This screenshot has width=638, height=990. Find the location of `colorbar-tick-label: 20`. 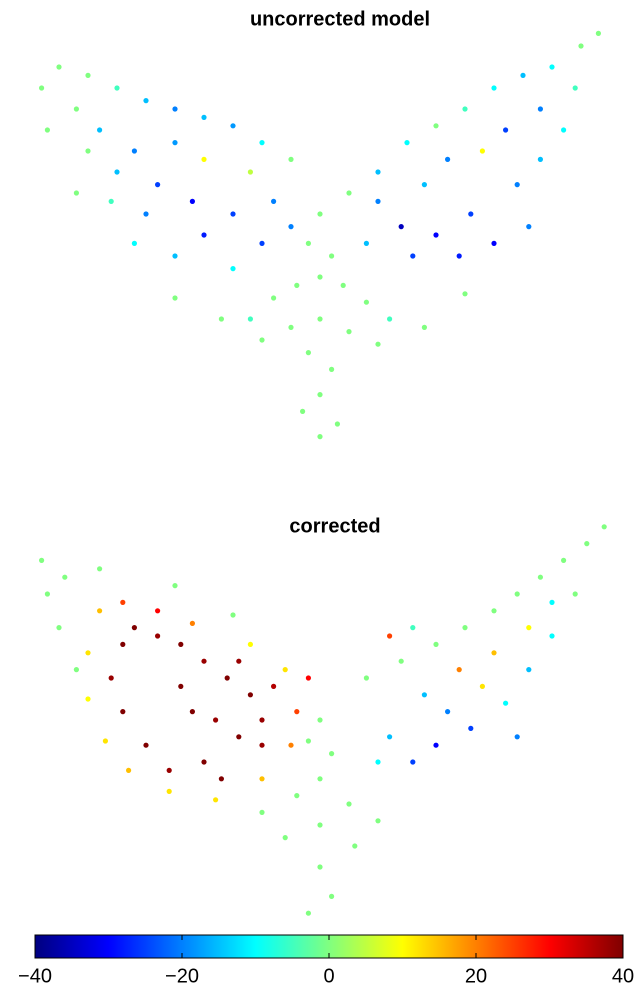

colorbar-tick-label: 20 is located at coordinates (476, 976).